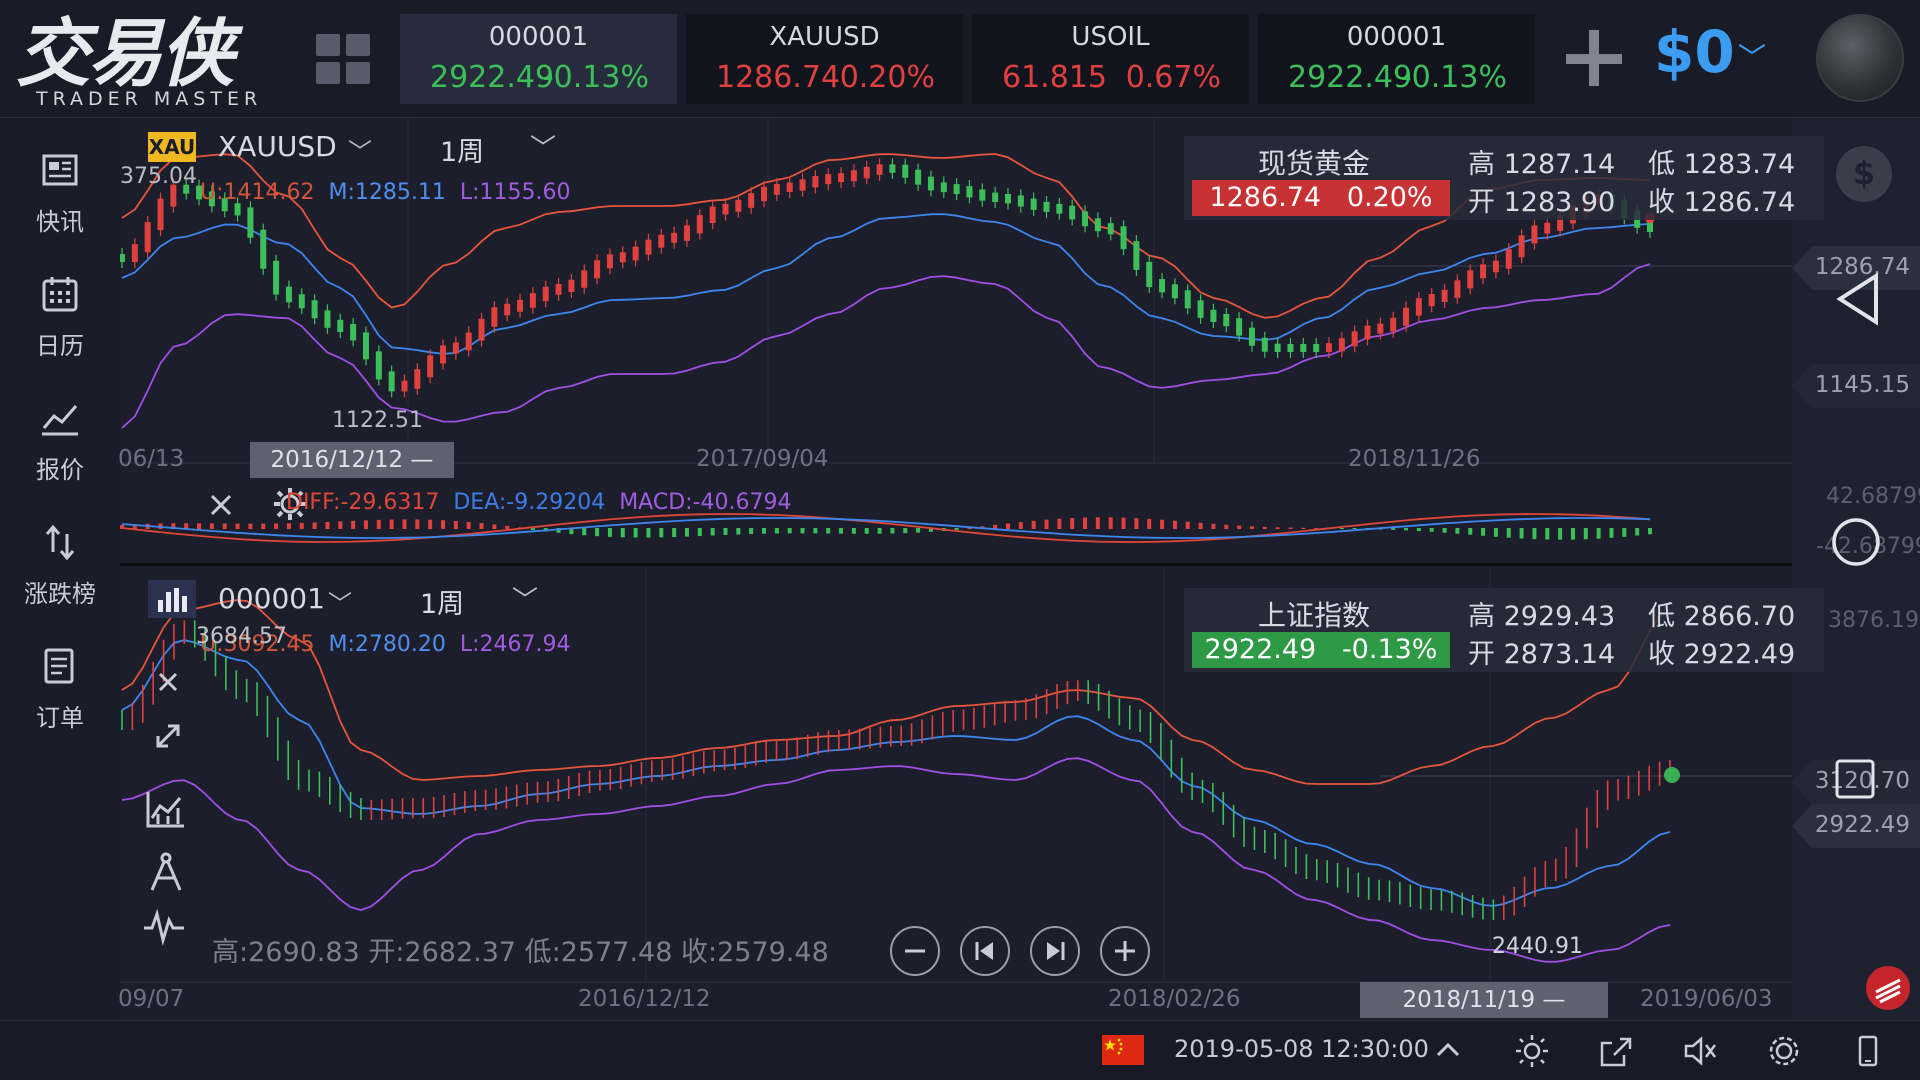 The height and width of the screenshot is (1080, 1920). What do you see at coordinates (1616, 1051) in the screenshot?
I see `share-icon` at bounding box center [1616, 1051].